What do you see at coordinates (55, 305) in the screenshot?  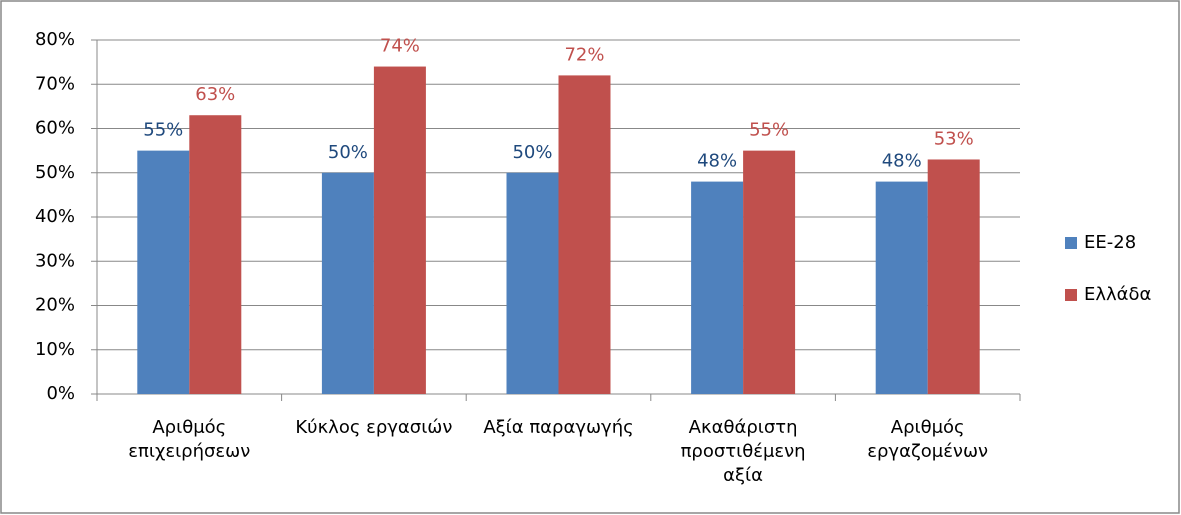 I see `y-tick-label: 20%` at bounding box center [55, 305].